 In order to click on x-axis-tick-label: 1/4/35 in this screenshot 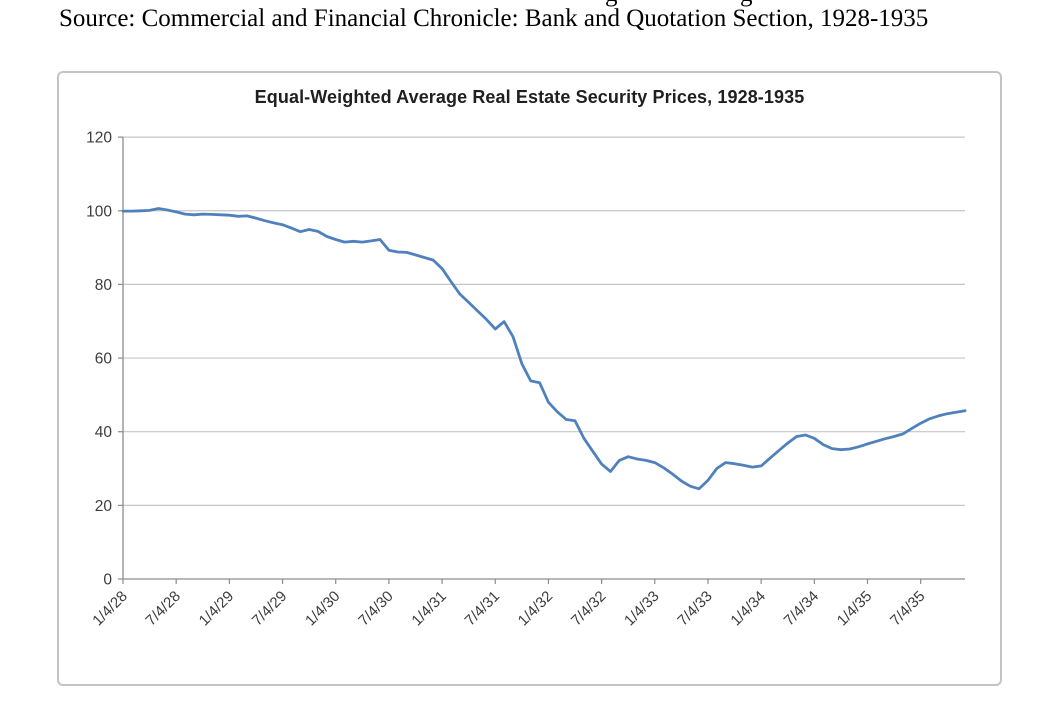, I will do `click(855, 609)`.